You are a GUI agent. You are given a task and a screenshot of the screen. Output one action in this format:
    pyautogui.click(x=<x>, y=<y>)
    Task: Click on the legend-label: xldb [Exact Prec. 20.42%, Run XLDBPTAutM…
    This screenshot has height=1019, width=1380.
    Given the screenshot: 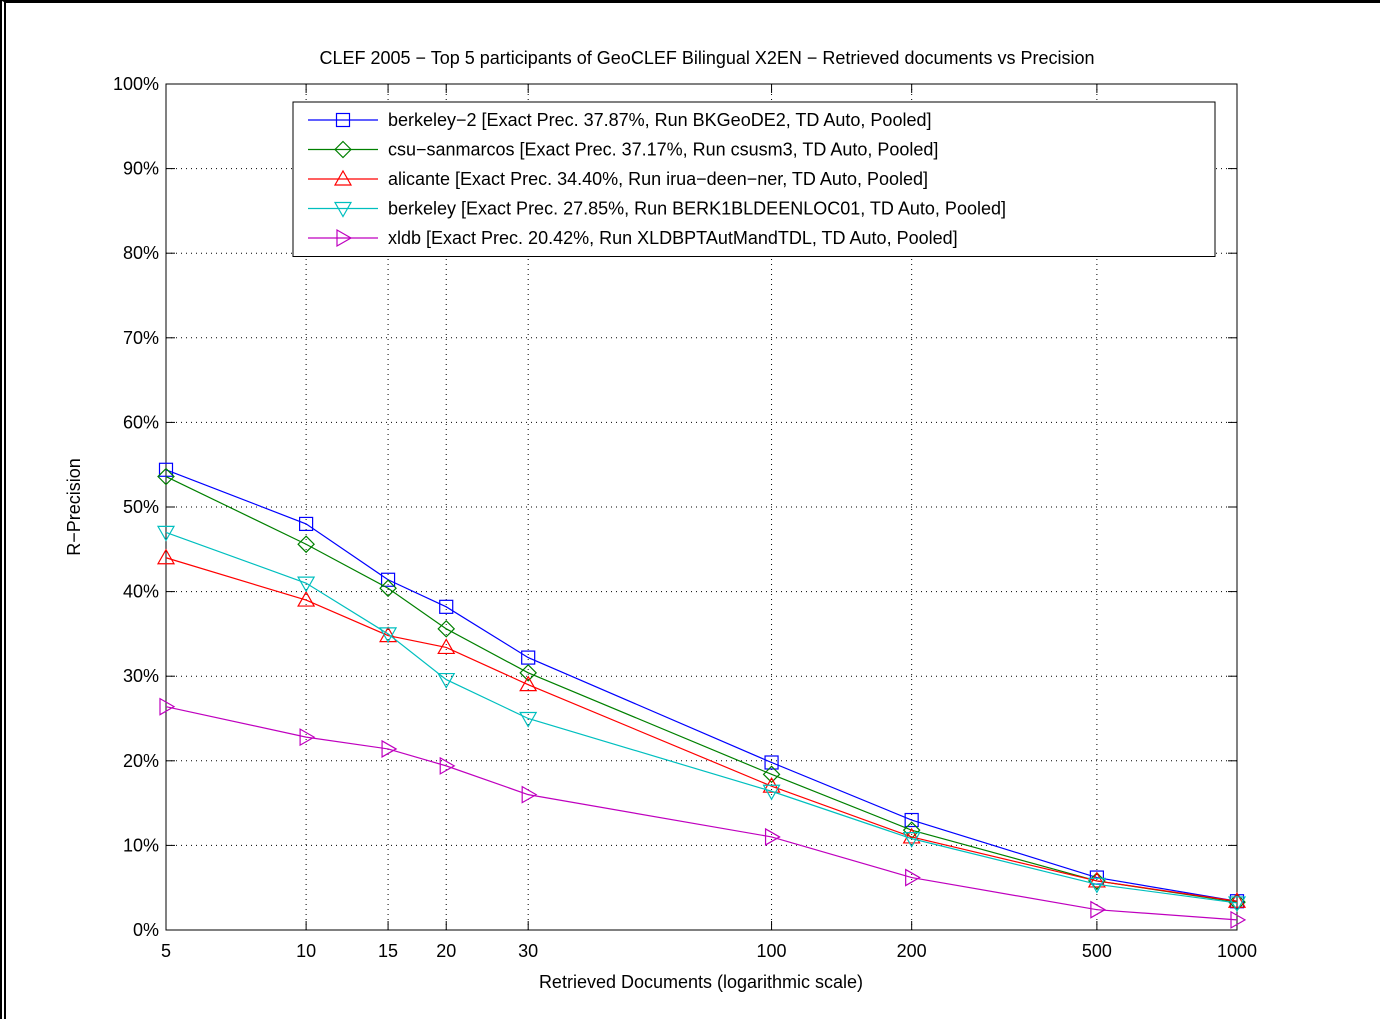 What is the action you would take?
    pyautogui.click(x=673, y=238)
    